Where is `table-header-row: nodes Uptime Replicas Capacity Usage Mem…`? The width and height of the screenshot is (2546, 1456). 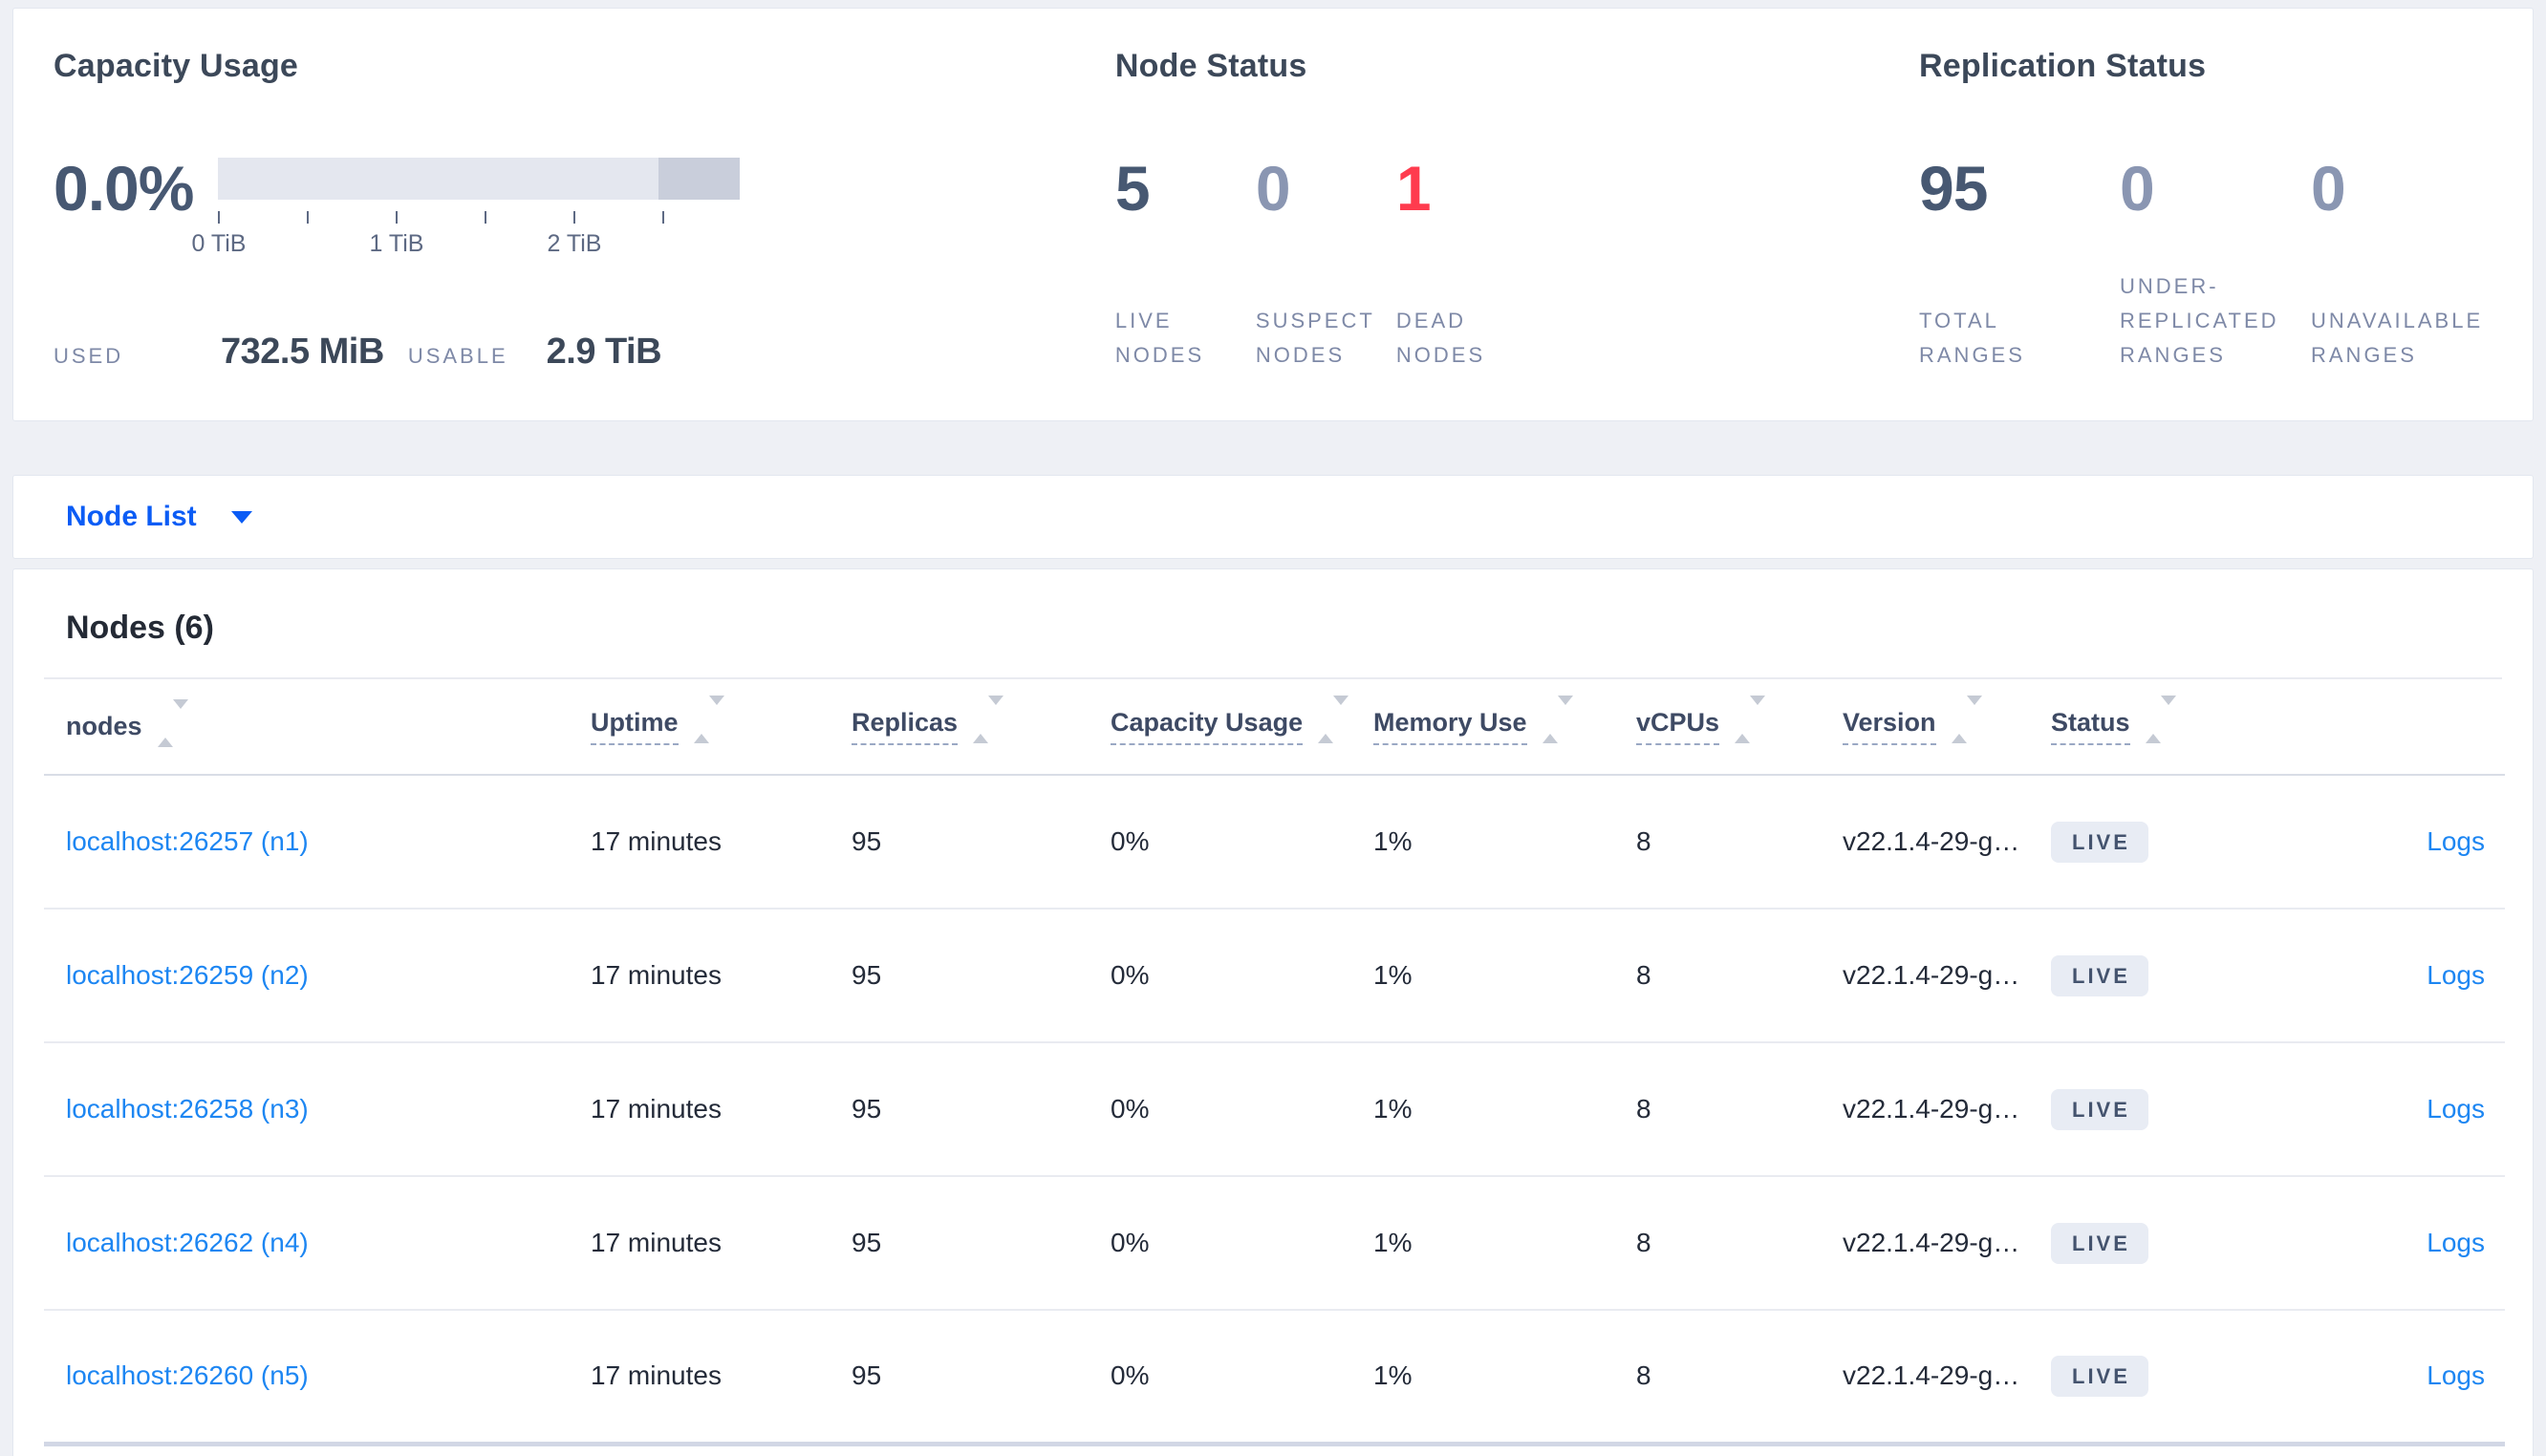 table-header-row: nodes Uptime Replicas Capacity Usage Mem… is located at coordinates (1274, 727).